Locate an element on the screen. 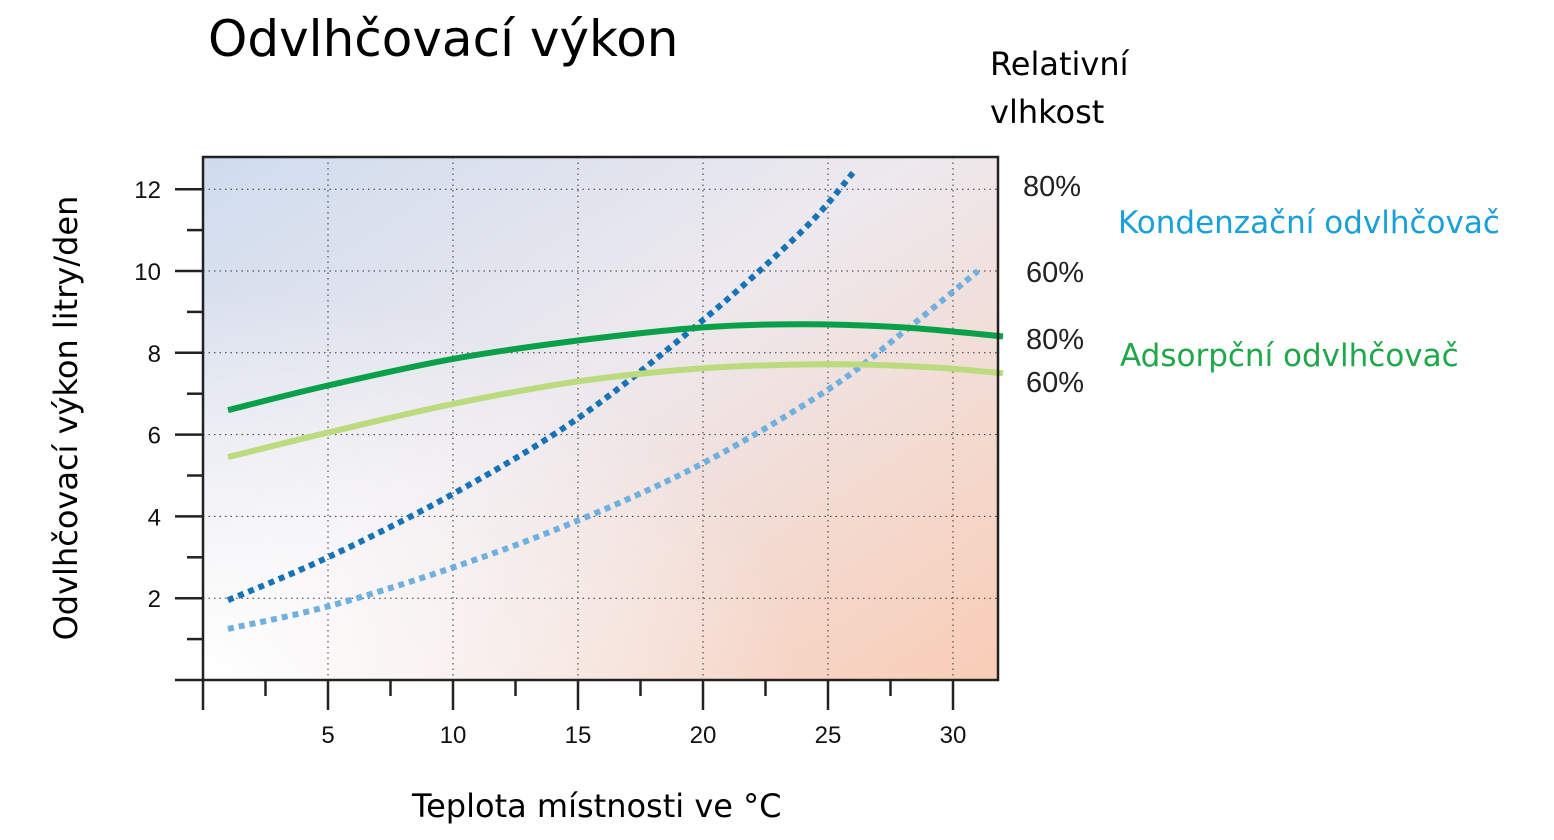  y-tick-label-0: 2 is located at coordinates (154, 599).